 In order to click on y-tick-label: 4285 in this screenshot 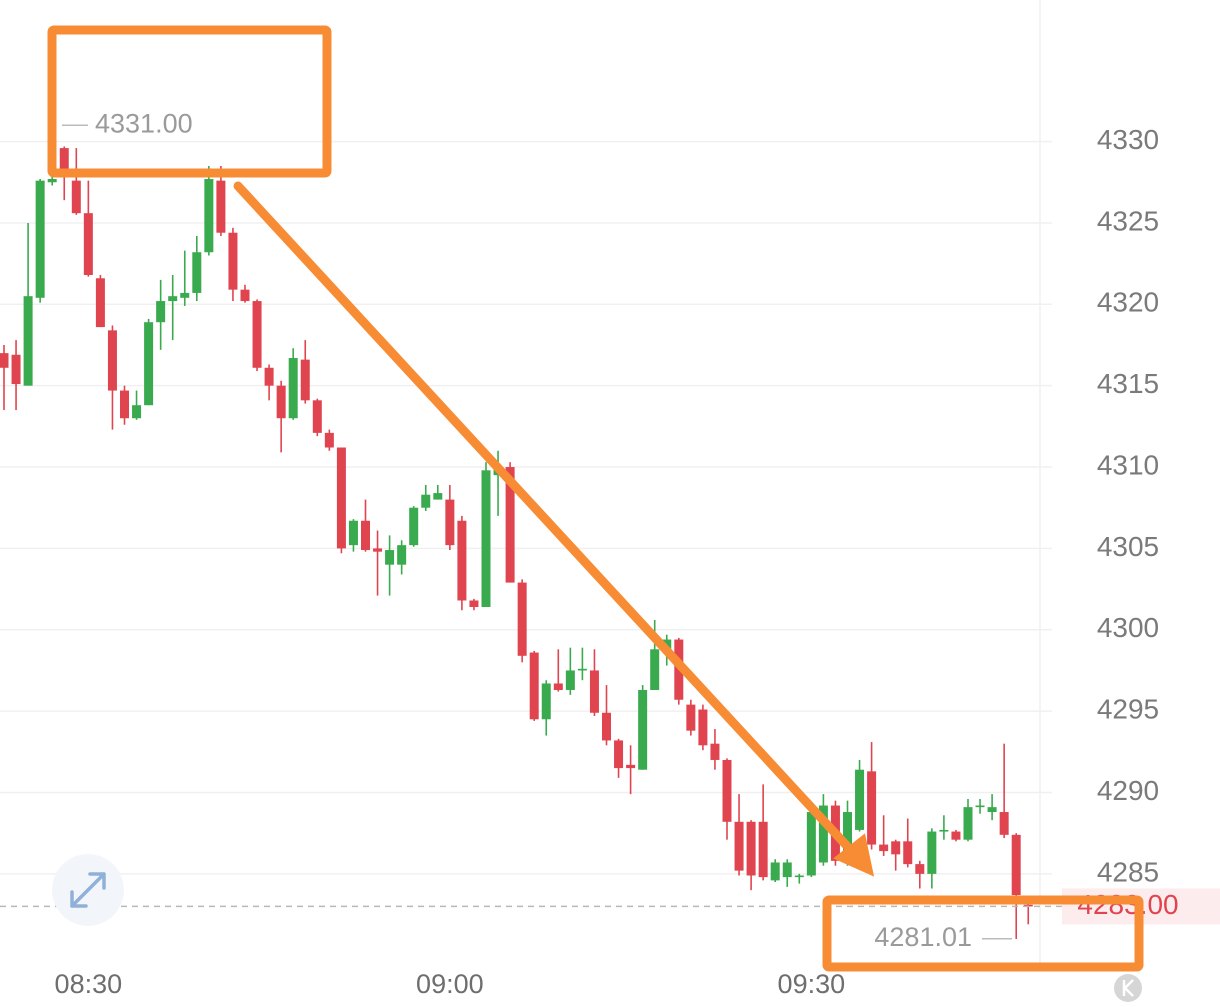, I will do `click(1128, 871)`.